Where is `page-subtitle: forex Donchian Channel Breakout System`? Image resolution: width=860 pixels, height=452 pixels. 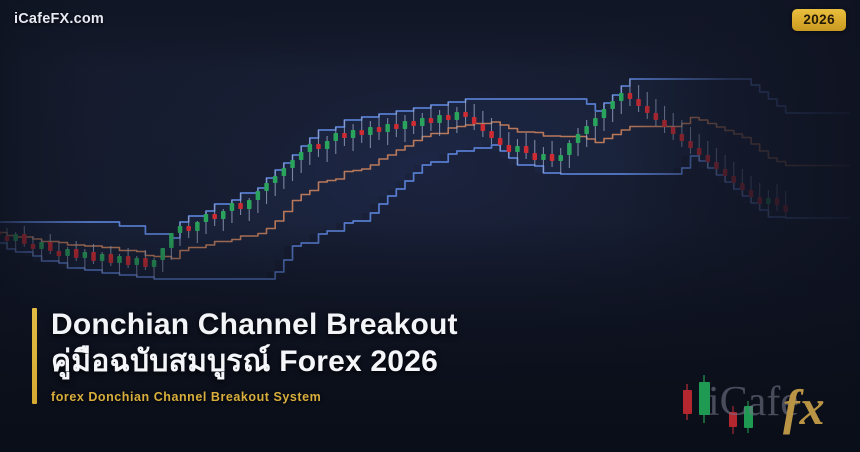 page-subtitle: forex Donchian Channel Breakout System is located at coordinates (186, 396).